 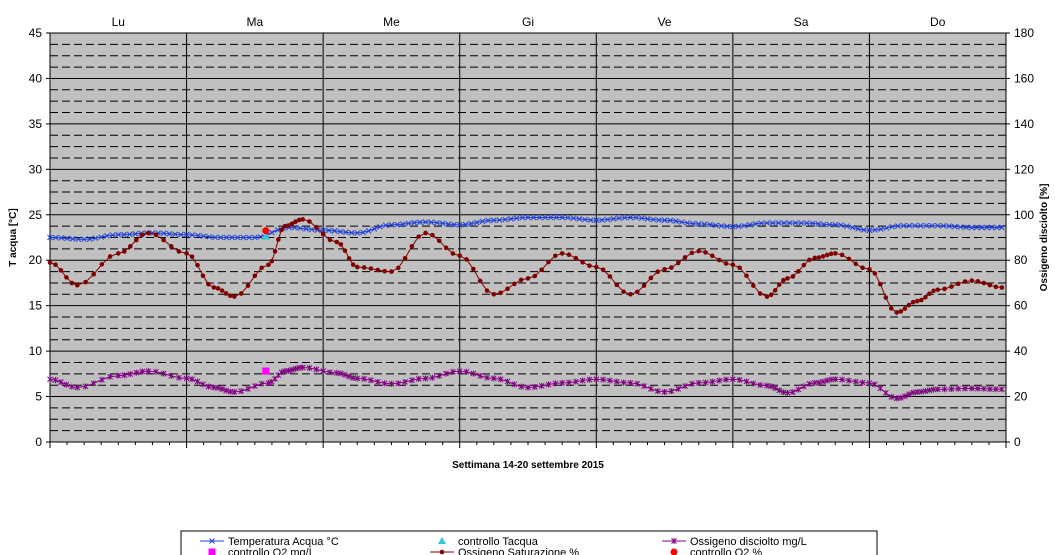 What do you see at coordinates (726, 551) in the screenshot?
I see `legend-label: controllo O2 %` at bounding box center [726, 551].